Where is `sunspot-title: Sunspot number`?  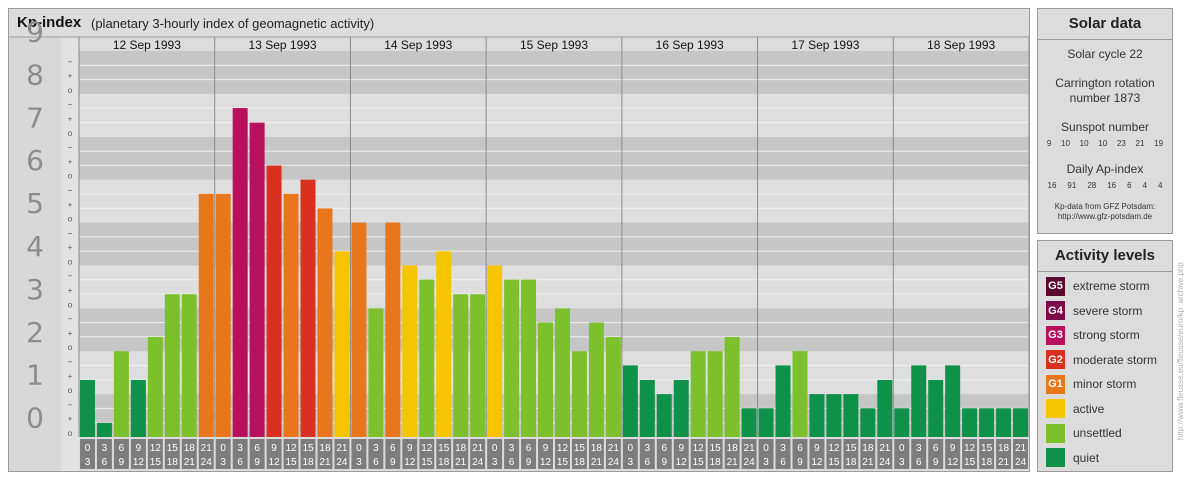 sunspot-title: Sunspot number is located at coordinates (1105, 127).